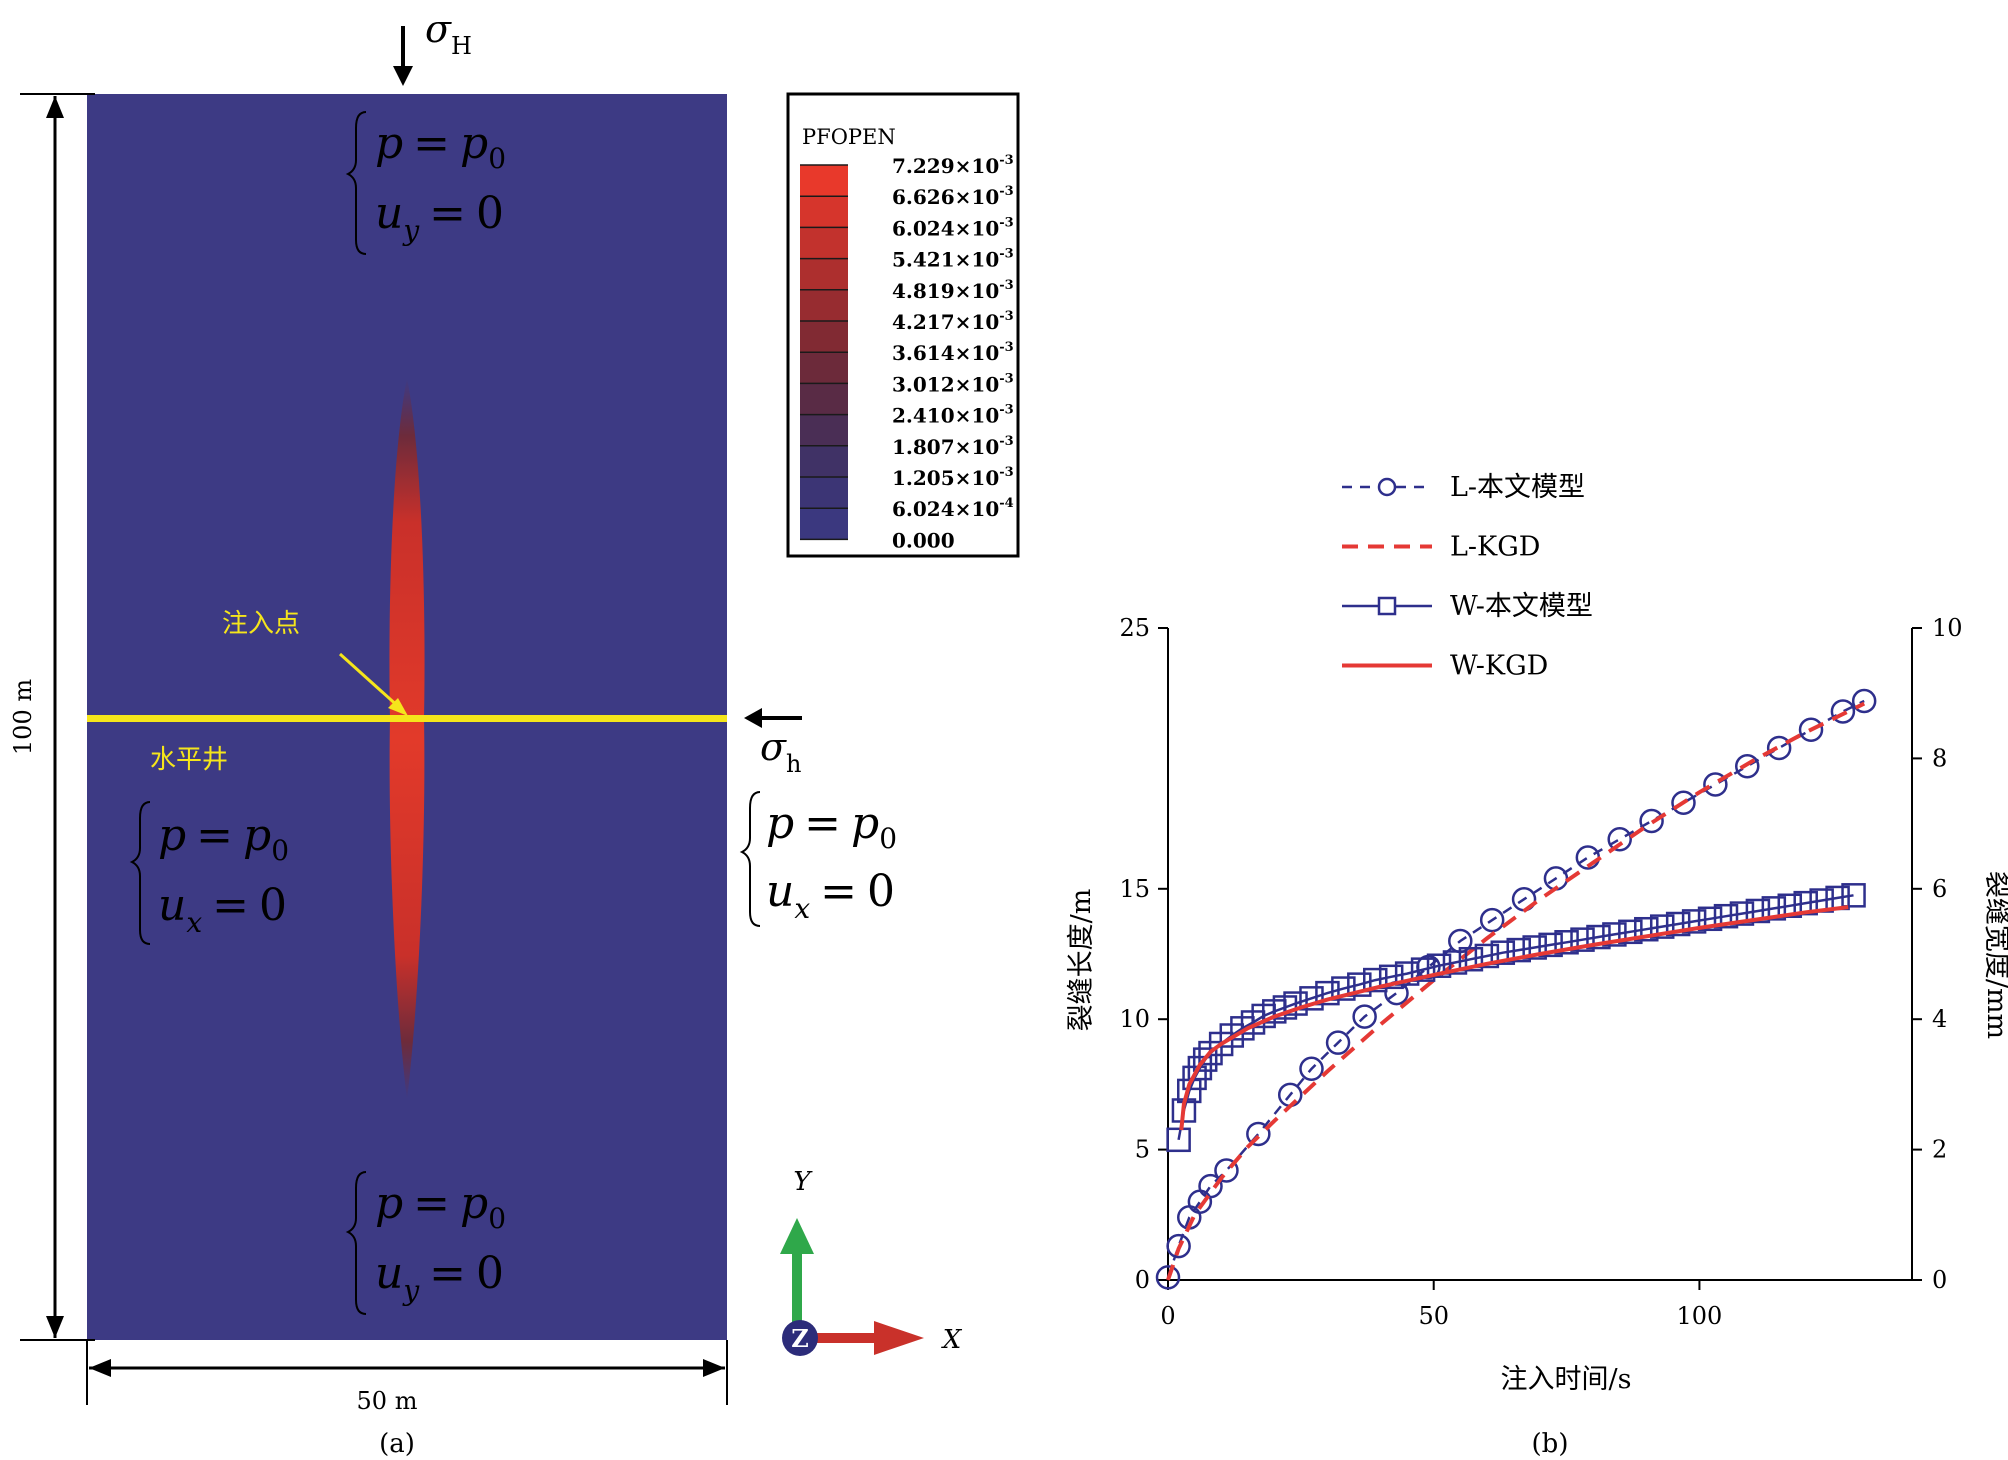 The image size is (2008, 1460). I want to click on hydraulic-fracture, so click(407, 739).